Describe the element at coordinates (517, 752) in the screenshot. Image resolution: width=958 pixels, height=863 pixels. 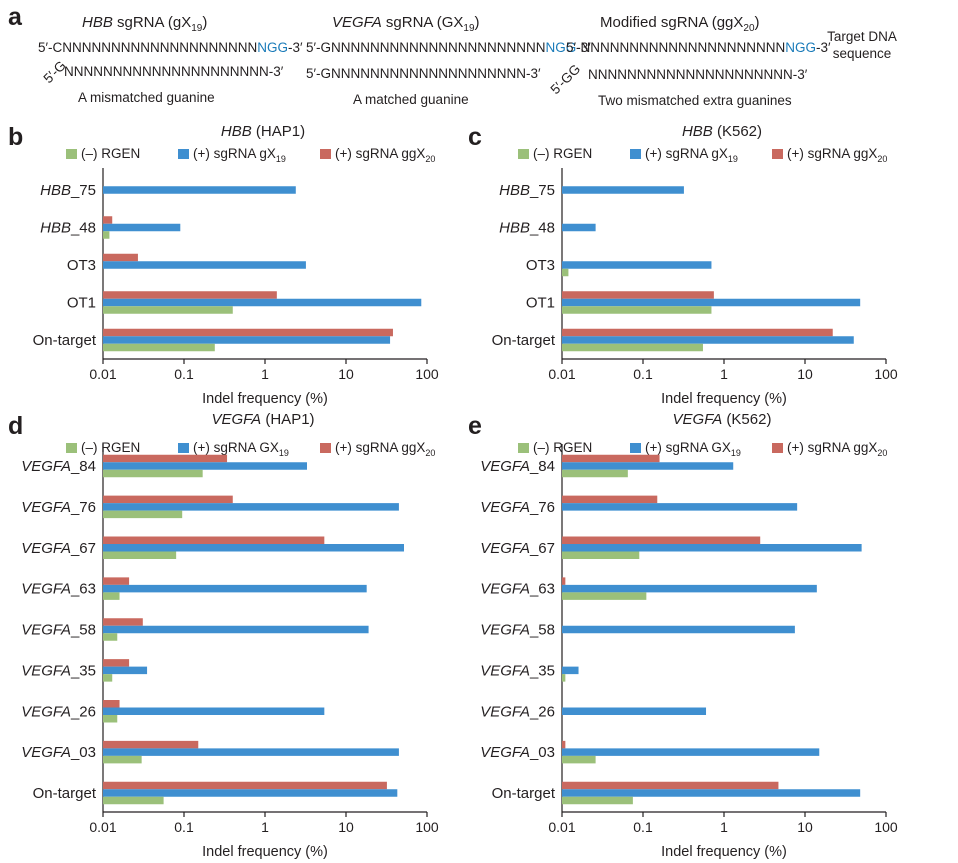
I see `category-label: VEGFA_03` at that location.